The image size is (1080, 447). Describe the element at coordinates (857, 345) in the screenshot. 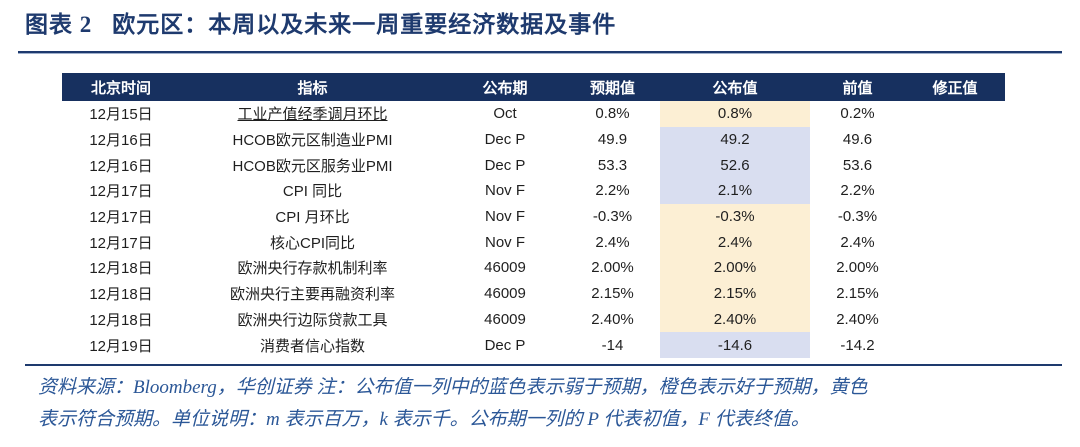

I see `cell-prior: -14.2` at that location.